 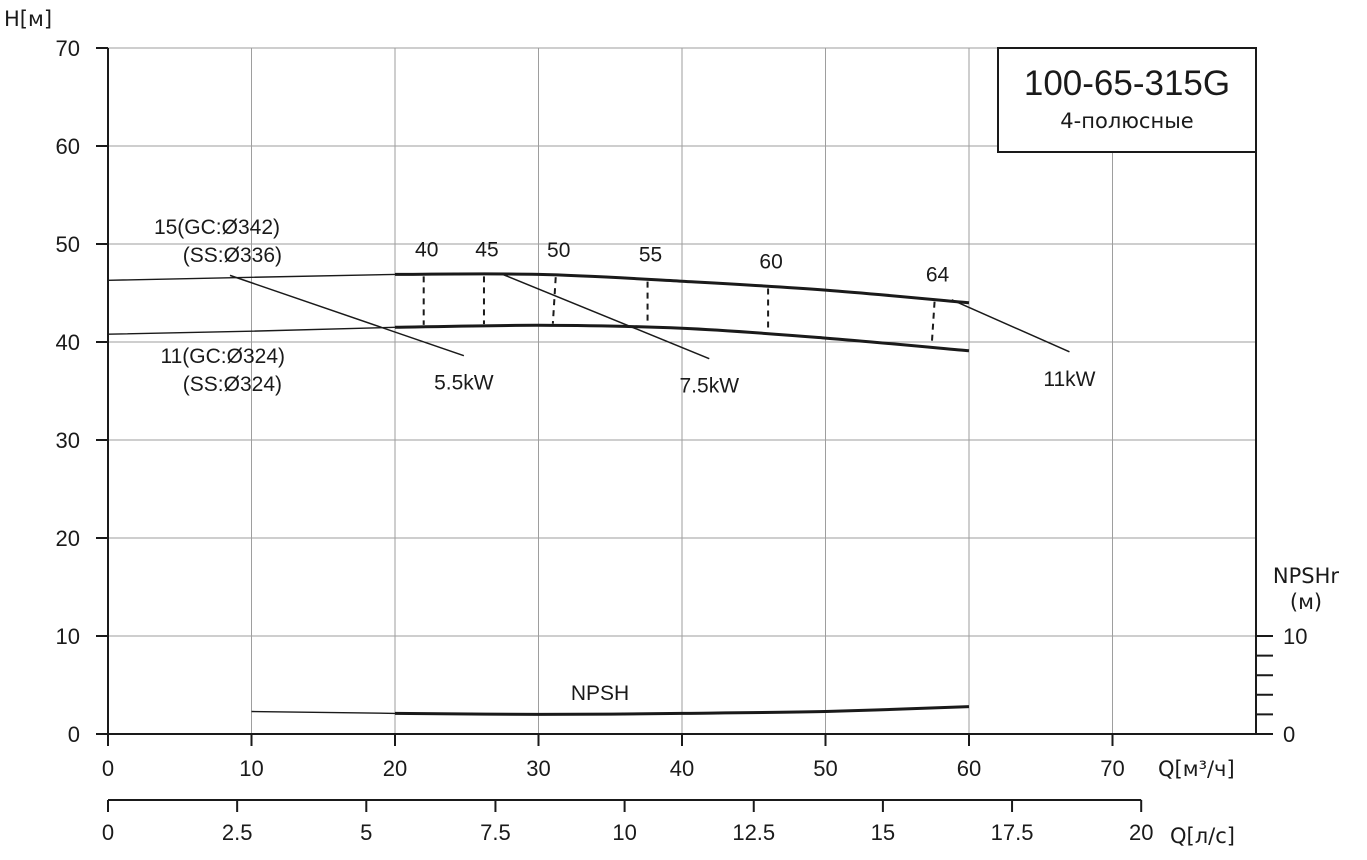 What do you see at coordinates (108, 768) in the screenshot?
I see `x-tick-label: 0` at bounding box center [108, 768].